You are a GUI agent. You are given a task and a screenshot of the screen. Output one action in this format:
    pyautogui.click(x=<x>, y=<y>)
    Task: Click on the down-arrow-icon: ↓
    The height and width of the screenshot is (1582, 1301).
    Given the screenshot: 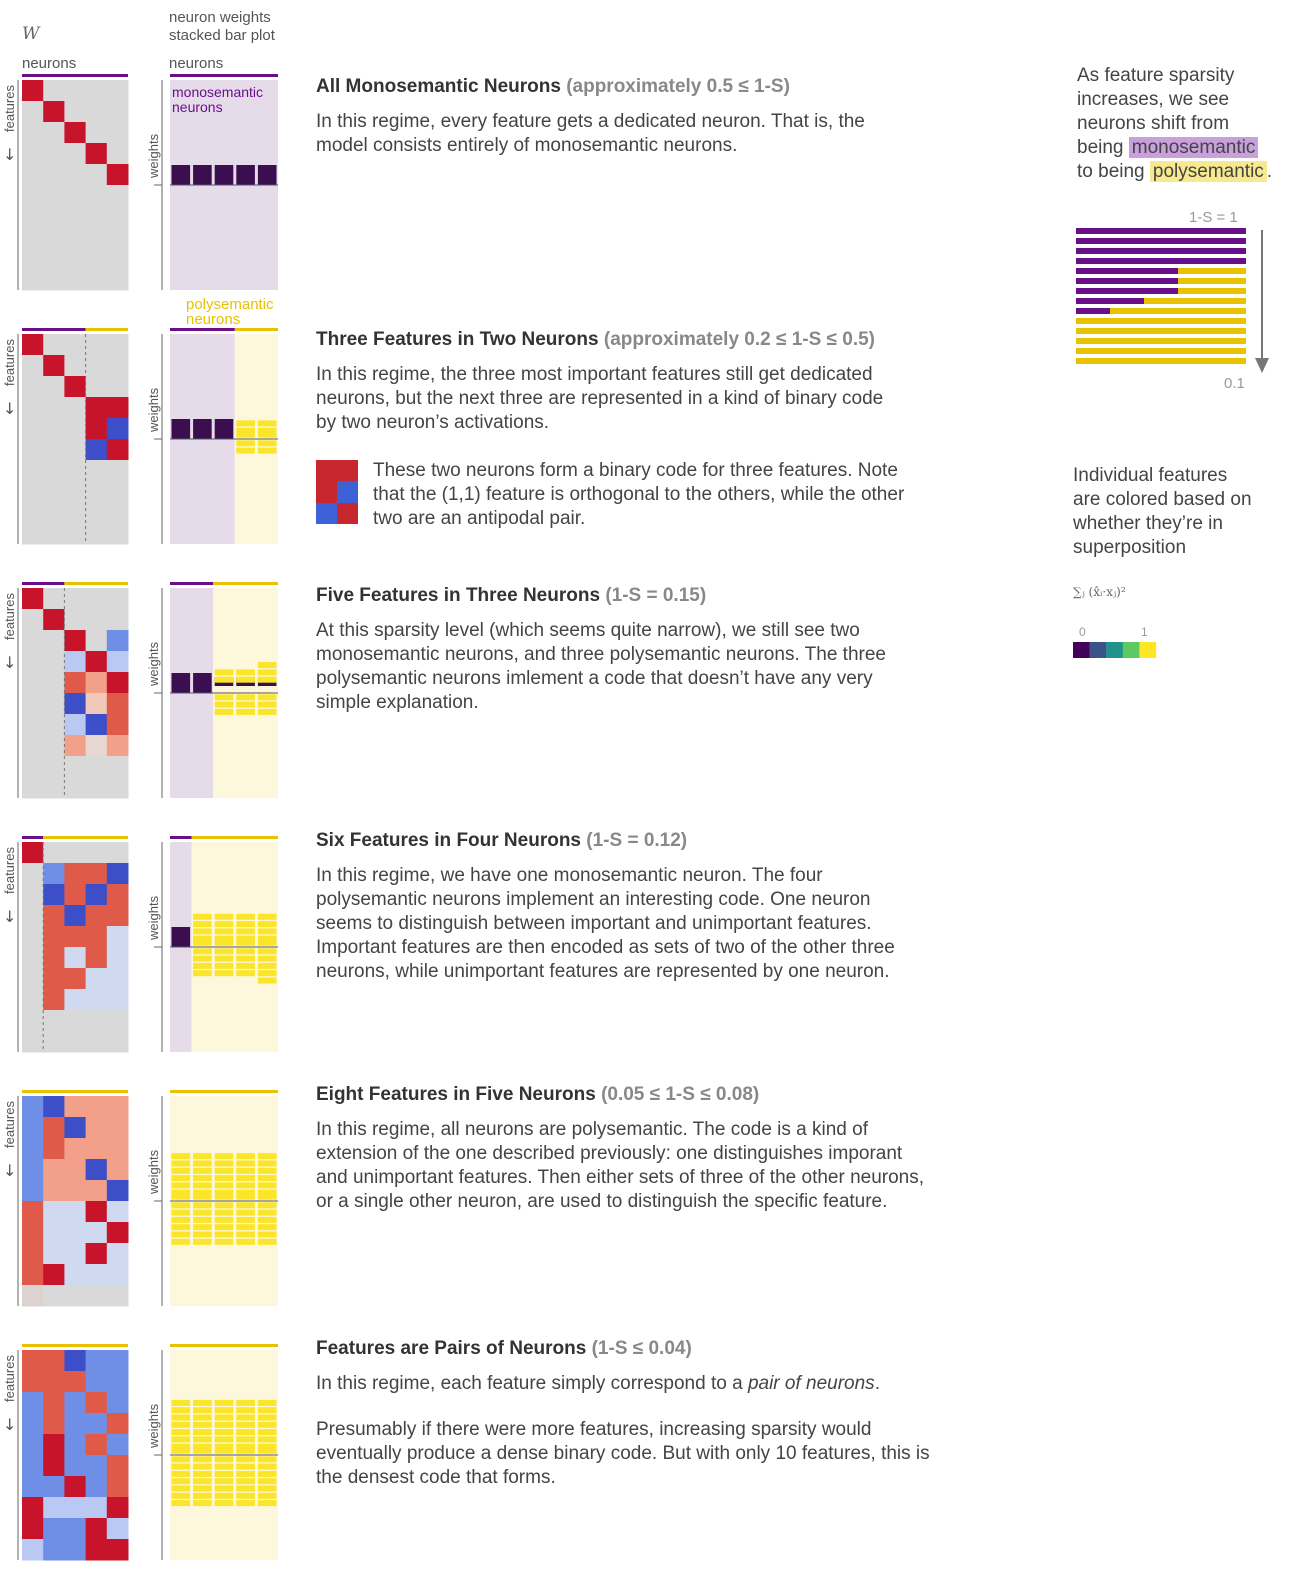 What is the action you would take?
    pyautogui.click(x=9, y=916)
    